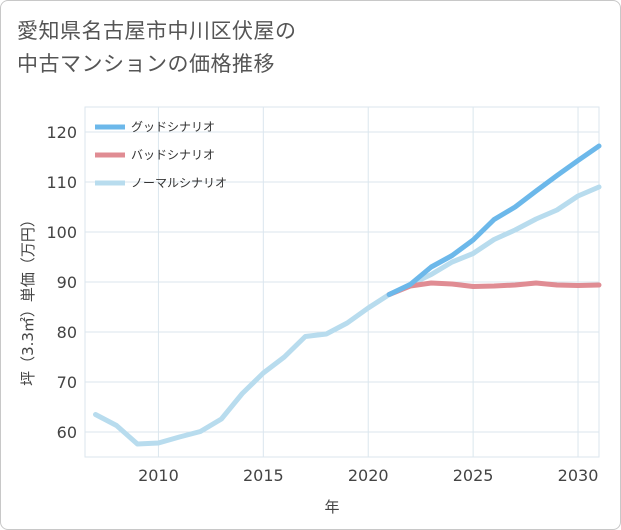  Describe the element at coordinates (173, 155) in the screenshot. I see `legend-label-1: バッドシナリオ` at that location.